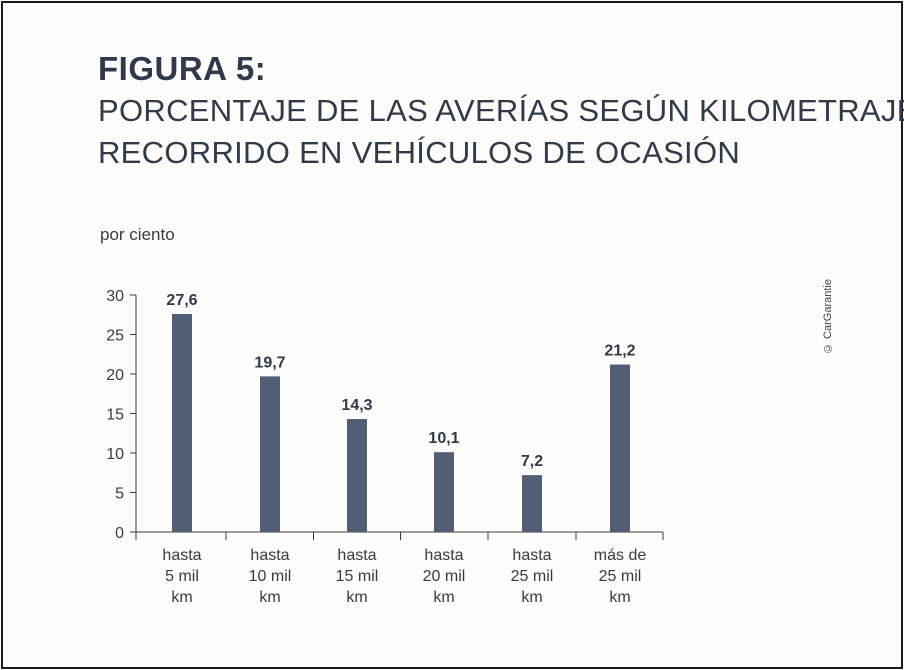  Describe the element at coordinates (419, 152) in the screenshot. I see `chart-title-line-2: RECORRIDO EN VEHÍCULOS DE OCASIÓN` at that location.